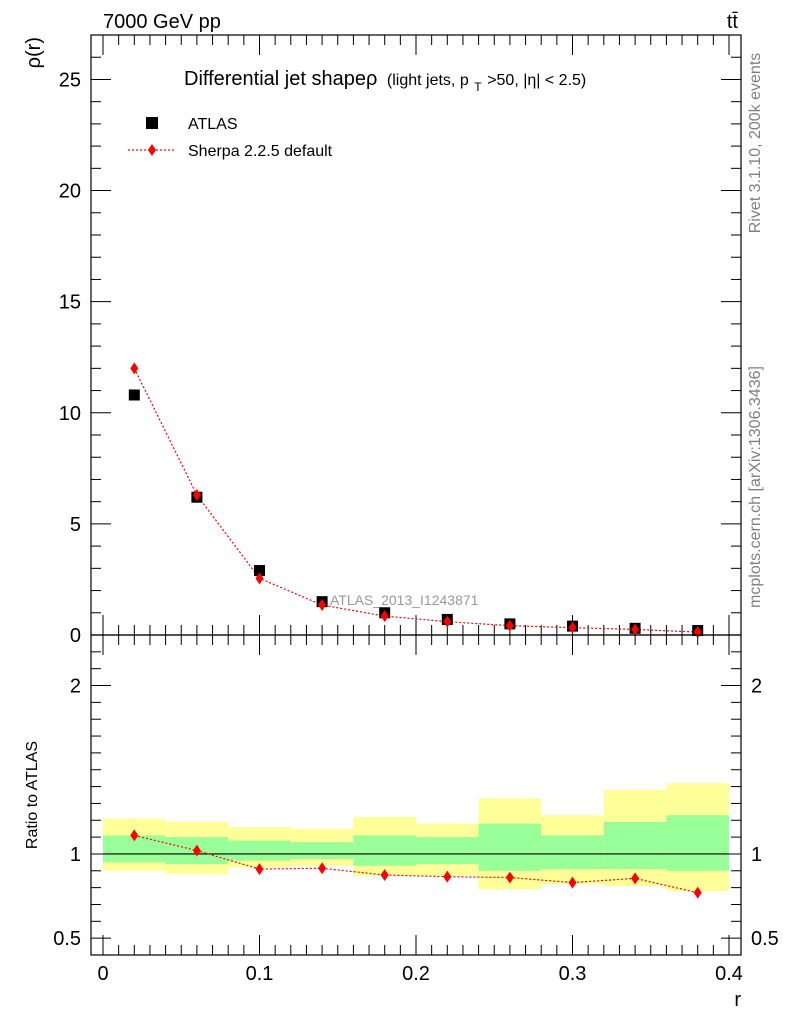 Image resolution: width=786 pixels, height=1024 pixels. What do you see at coordinates (70, 303) in the screenshot?
I see `main-y-tick-label: 15` at bounding box center [70, 303].